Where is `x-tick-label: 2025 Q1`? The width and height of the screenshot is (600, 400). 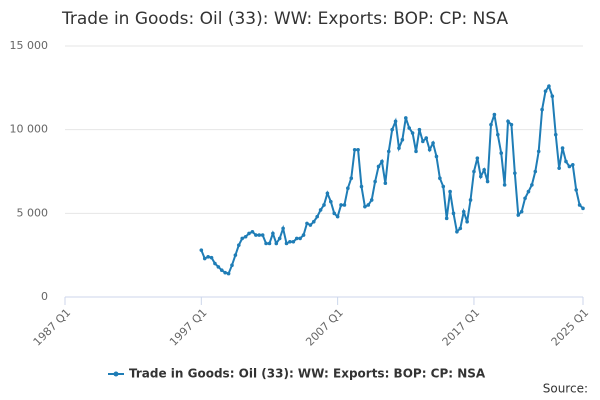
x-tick-label: 2025 Q1 is located at coordinates (570, 327).